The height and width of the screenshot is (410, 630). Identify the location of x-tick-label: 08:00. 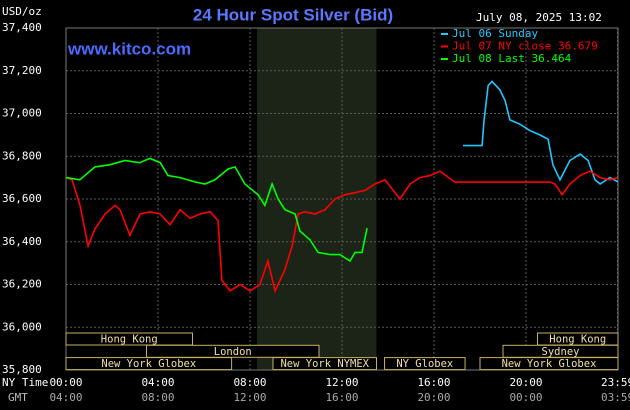
(249, 382).